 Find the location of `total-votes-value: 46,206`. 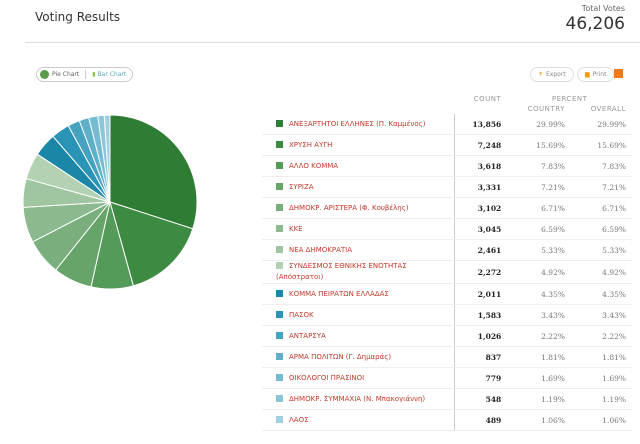

total-votes-value: 46,206 is located at coordinates (595, 24).